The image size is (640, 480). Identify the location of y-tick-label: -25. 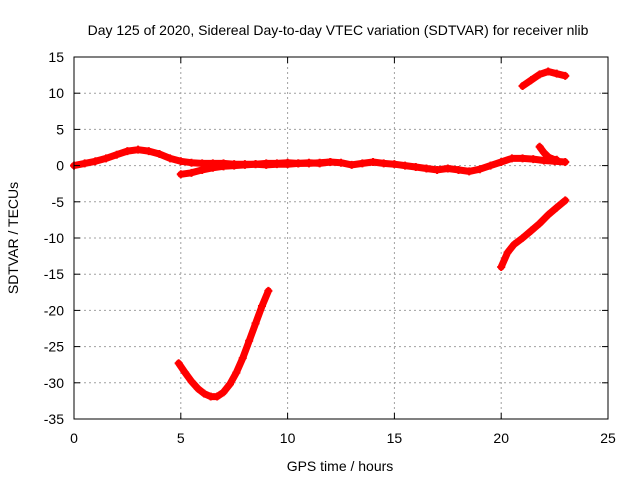
(54, 347).